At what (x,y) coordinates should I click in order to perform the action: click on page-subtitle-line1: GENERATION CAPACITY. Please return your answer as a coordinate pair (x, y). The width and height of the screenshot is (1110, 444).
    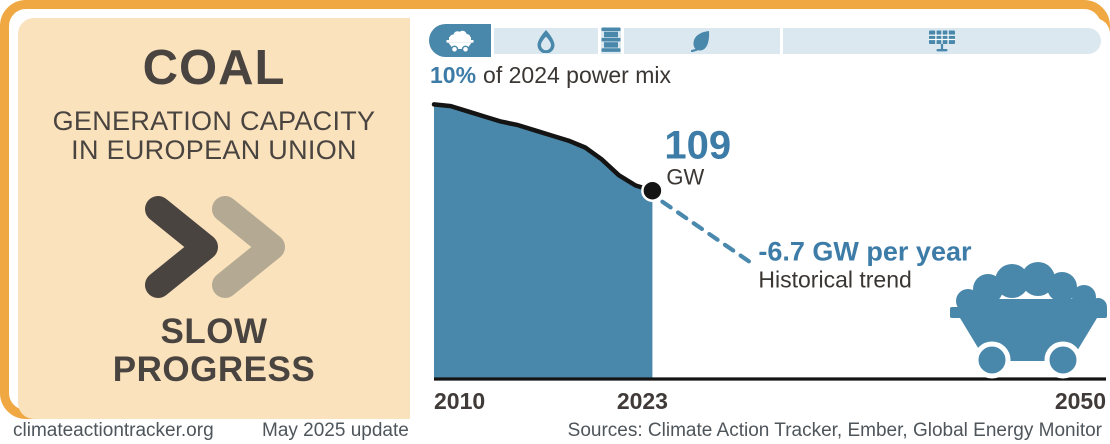
    Looking at the image, I should click on (214, 121).